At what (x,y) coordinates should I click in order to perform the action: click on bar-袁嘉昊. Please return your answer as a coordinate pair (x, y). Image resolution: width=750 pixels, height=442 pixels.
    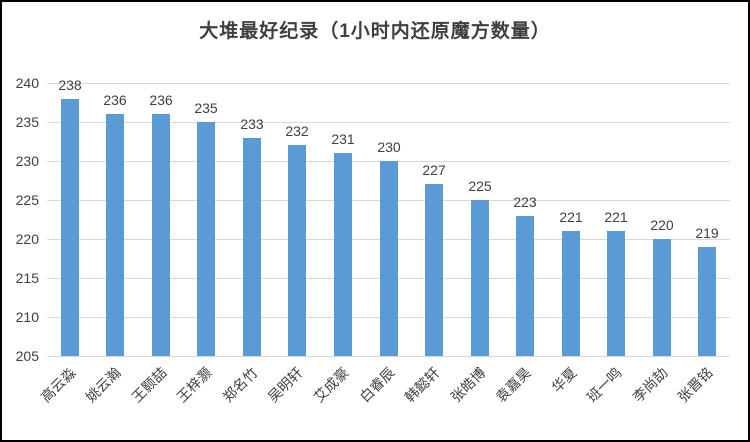
    Looking at the image, I should click on (525, 286).